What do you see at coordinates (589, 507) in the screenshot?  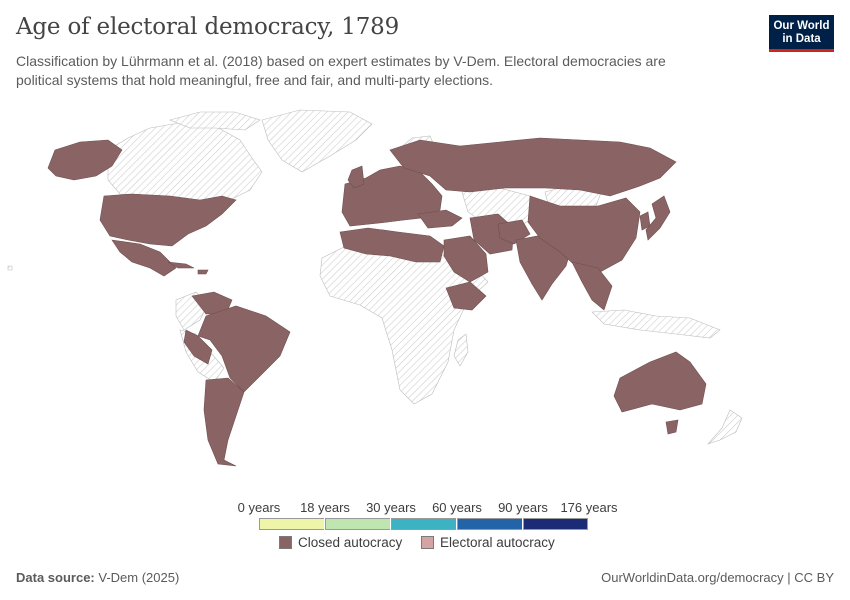 I see `legend-tick-5: 176 years` at bounding box center [589, 507].